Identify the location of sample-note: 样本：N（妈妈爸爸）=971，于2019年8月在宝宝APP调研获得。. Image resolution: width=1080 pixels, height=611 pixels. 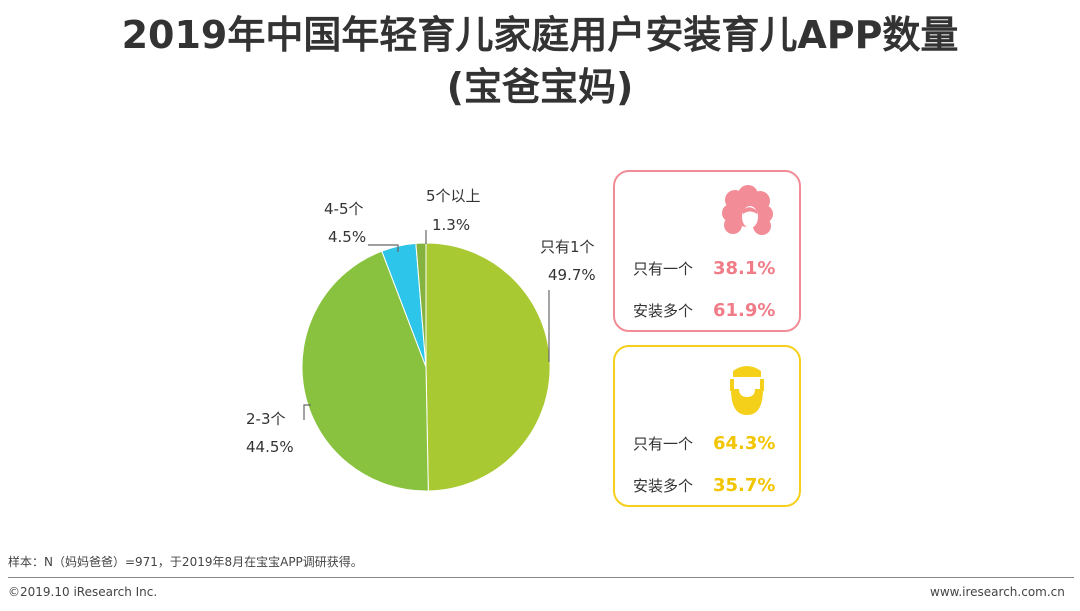
(185, 562).